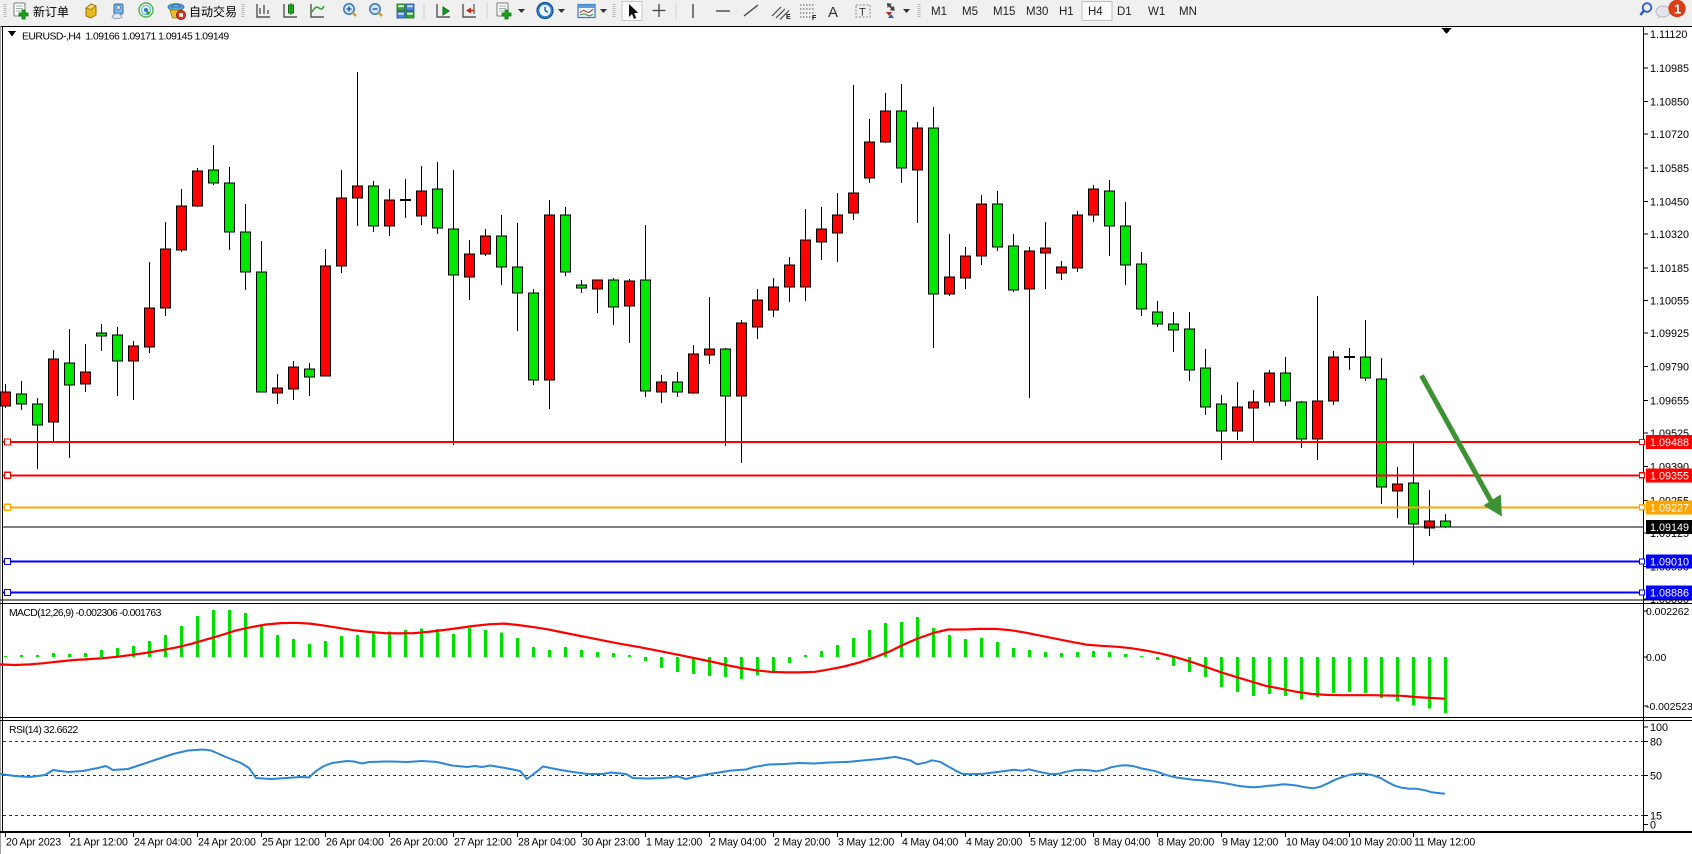  What do you see at coordinates (1653, 826) in the screenshot?
I see `svg-text: 0` at bounding box center [1653, 826].